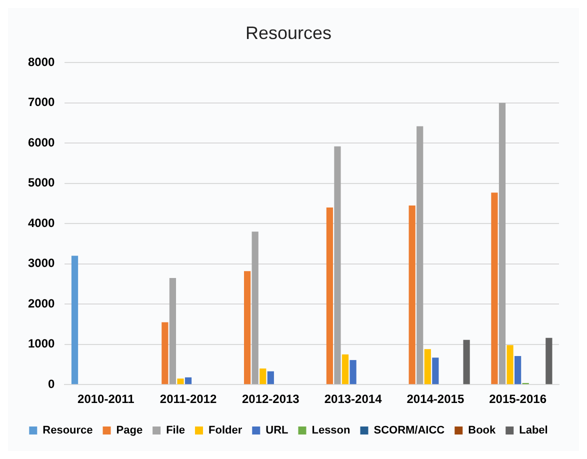  Describe the element at coordinates (106, 399) in the screenshot. I see `x-tick-label: 2010-2011` at that location.